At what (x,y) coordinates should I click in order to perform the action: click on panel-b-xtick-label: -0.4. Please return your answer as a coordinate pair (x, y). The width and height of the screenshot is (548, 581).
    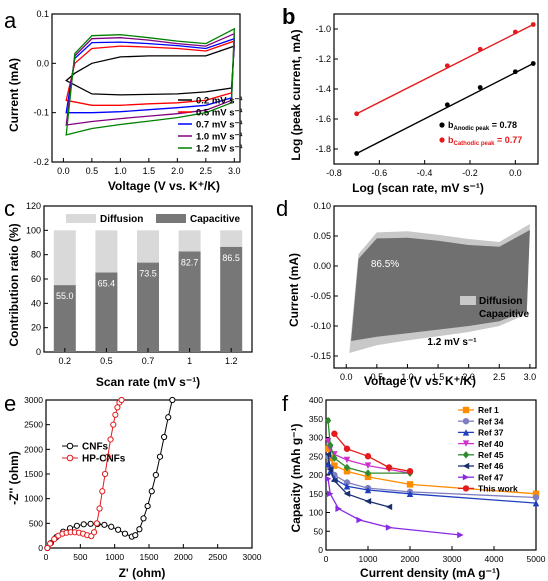
    Looking at the image, I should click on (425, 173).